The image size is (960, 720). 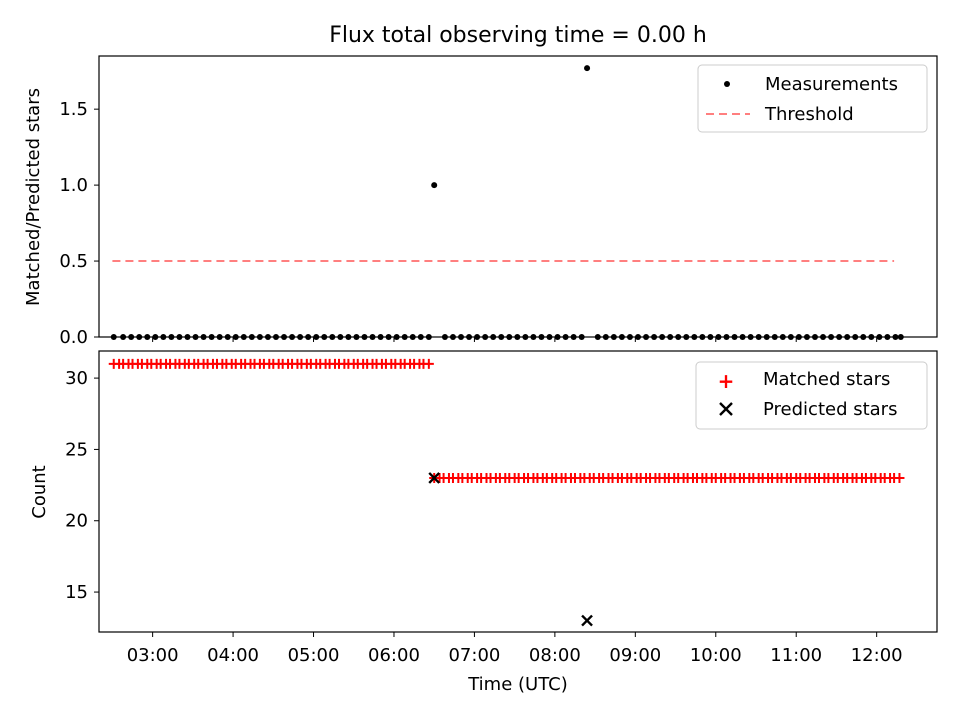 What do you see at coordinates (635, 655) in the screenshot?
I see `x-tick-label: 09:00` at bounding box center [635, 655].